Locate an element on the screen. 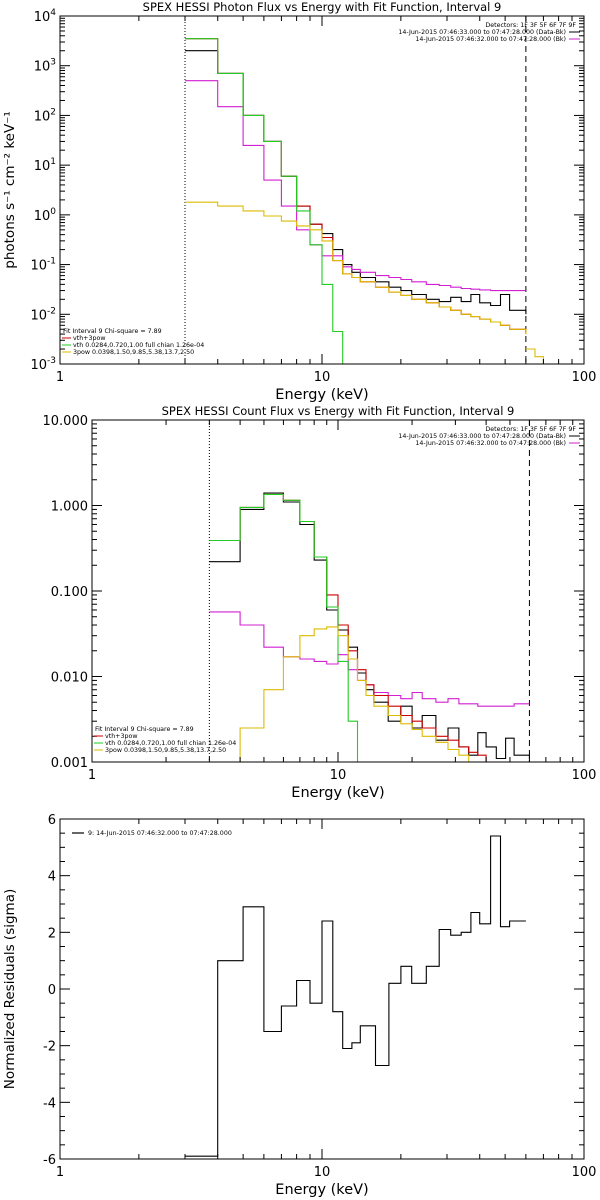  y-axis-label: Normalized Residuals (sigma) is located at coordinates (10, 989).